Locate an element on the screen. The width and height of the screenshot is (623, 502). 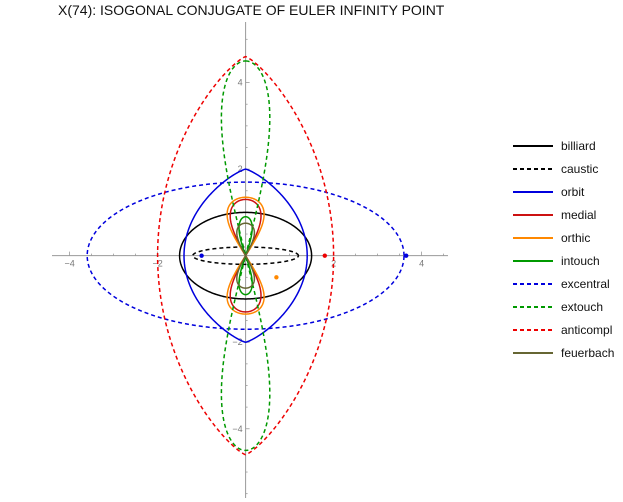
legend-label-intouch: intouch is located at coordinates (580, 261).